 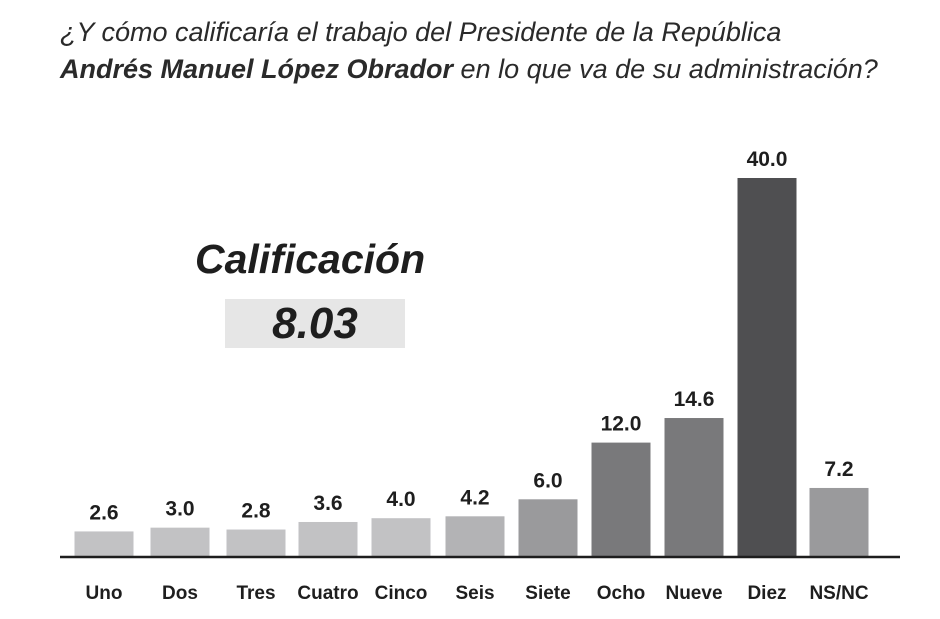 What do you see at coordinates (104, 543) in the screenshot?
I see `bar-uno` at bounding box center [104, 543].